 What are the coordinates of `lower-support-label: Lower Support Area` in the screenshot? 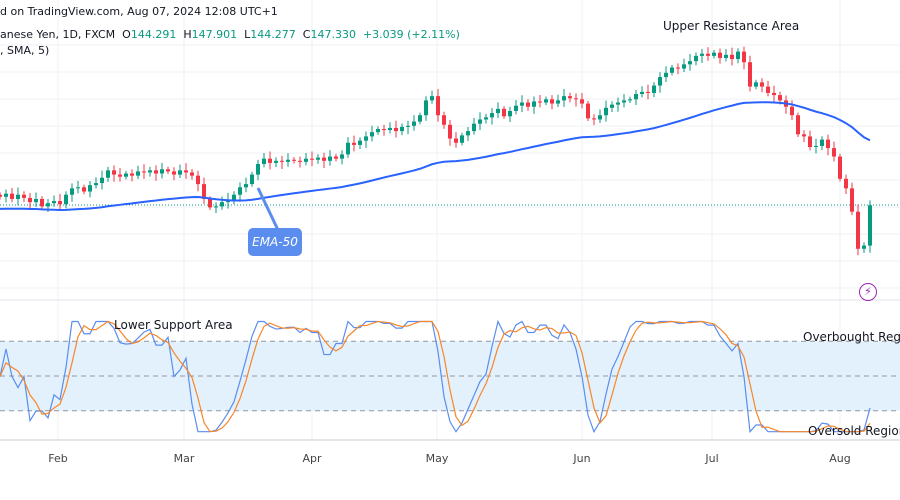 It's located at (173, 325).